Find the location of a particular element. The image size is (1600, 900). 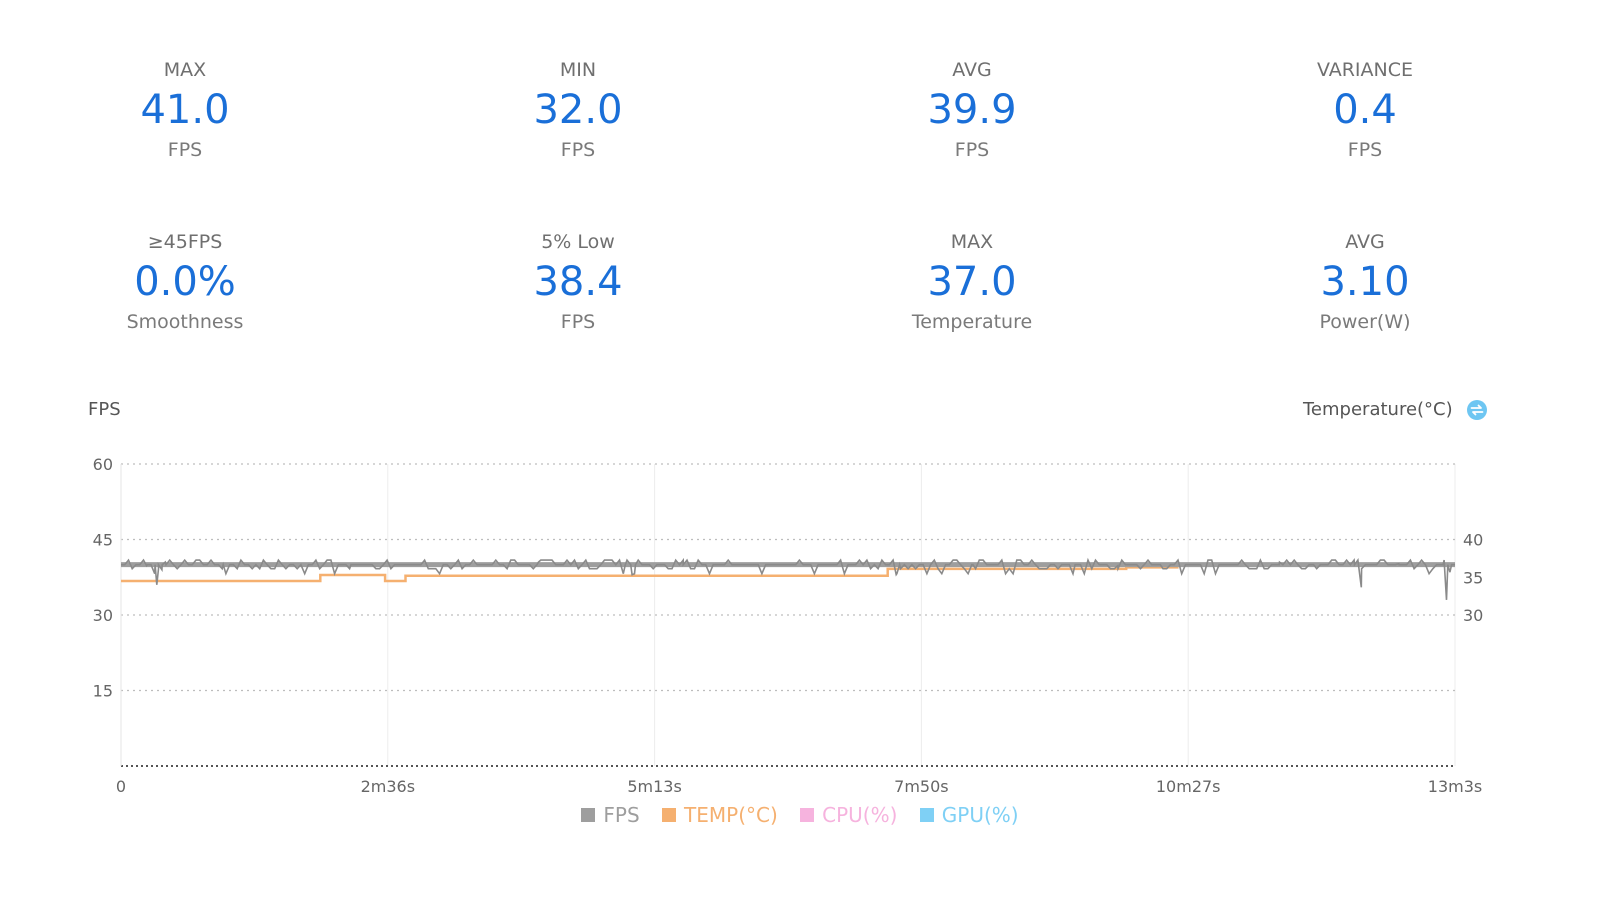

y-left-tick-label: 30 is located at coordinates (103, 615).